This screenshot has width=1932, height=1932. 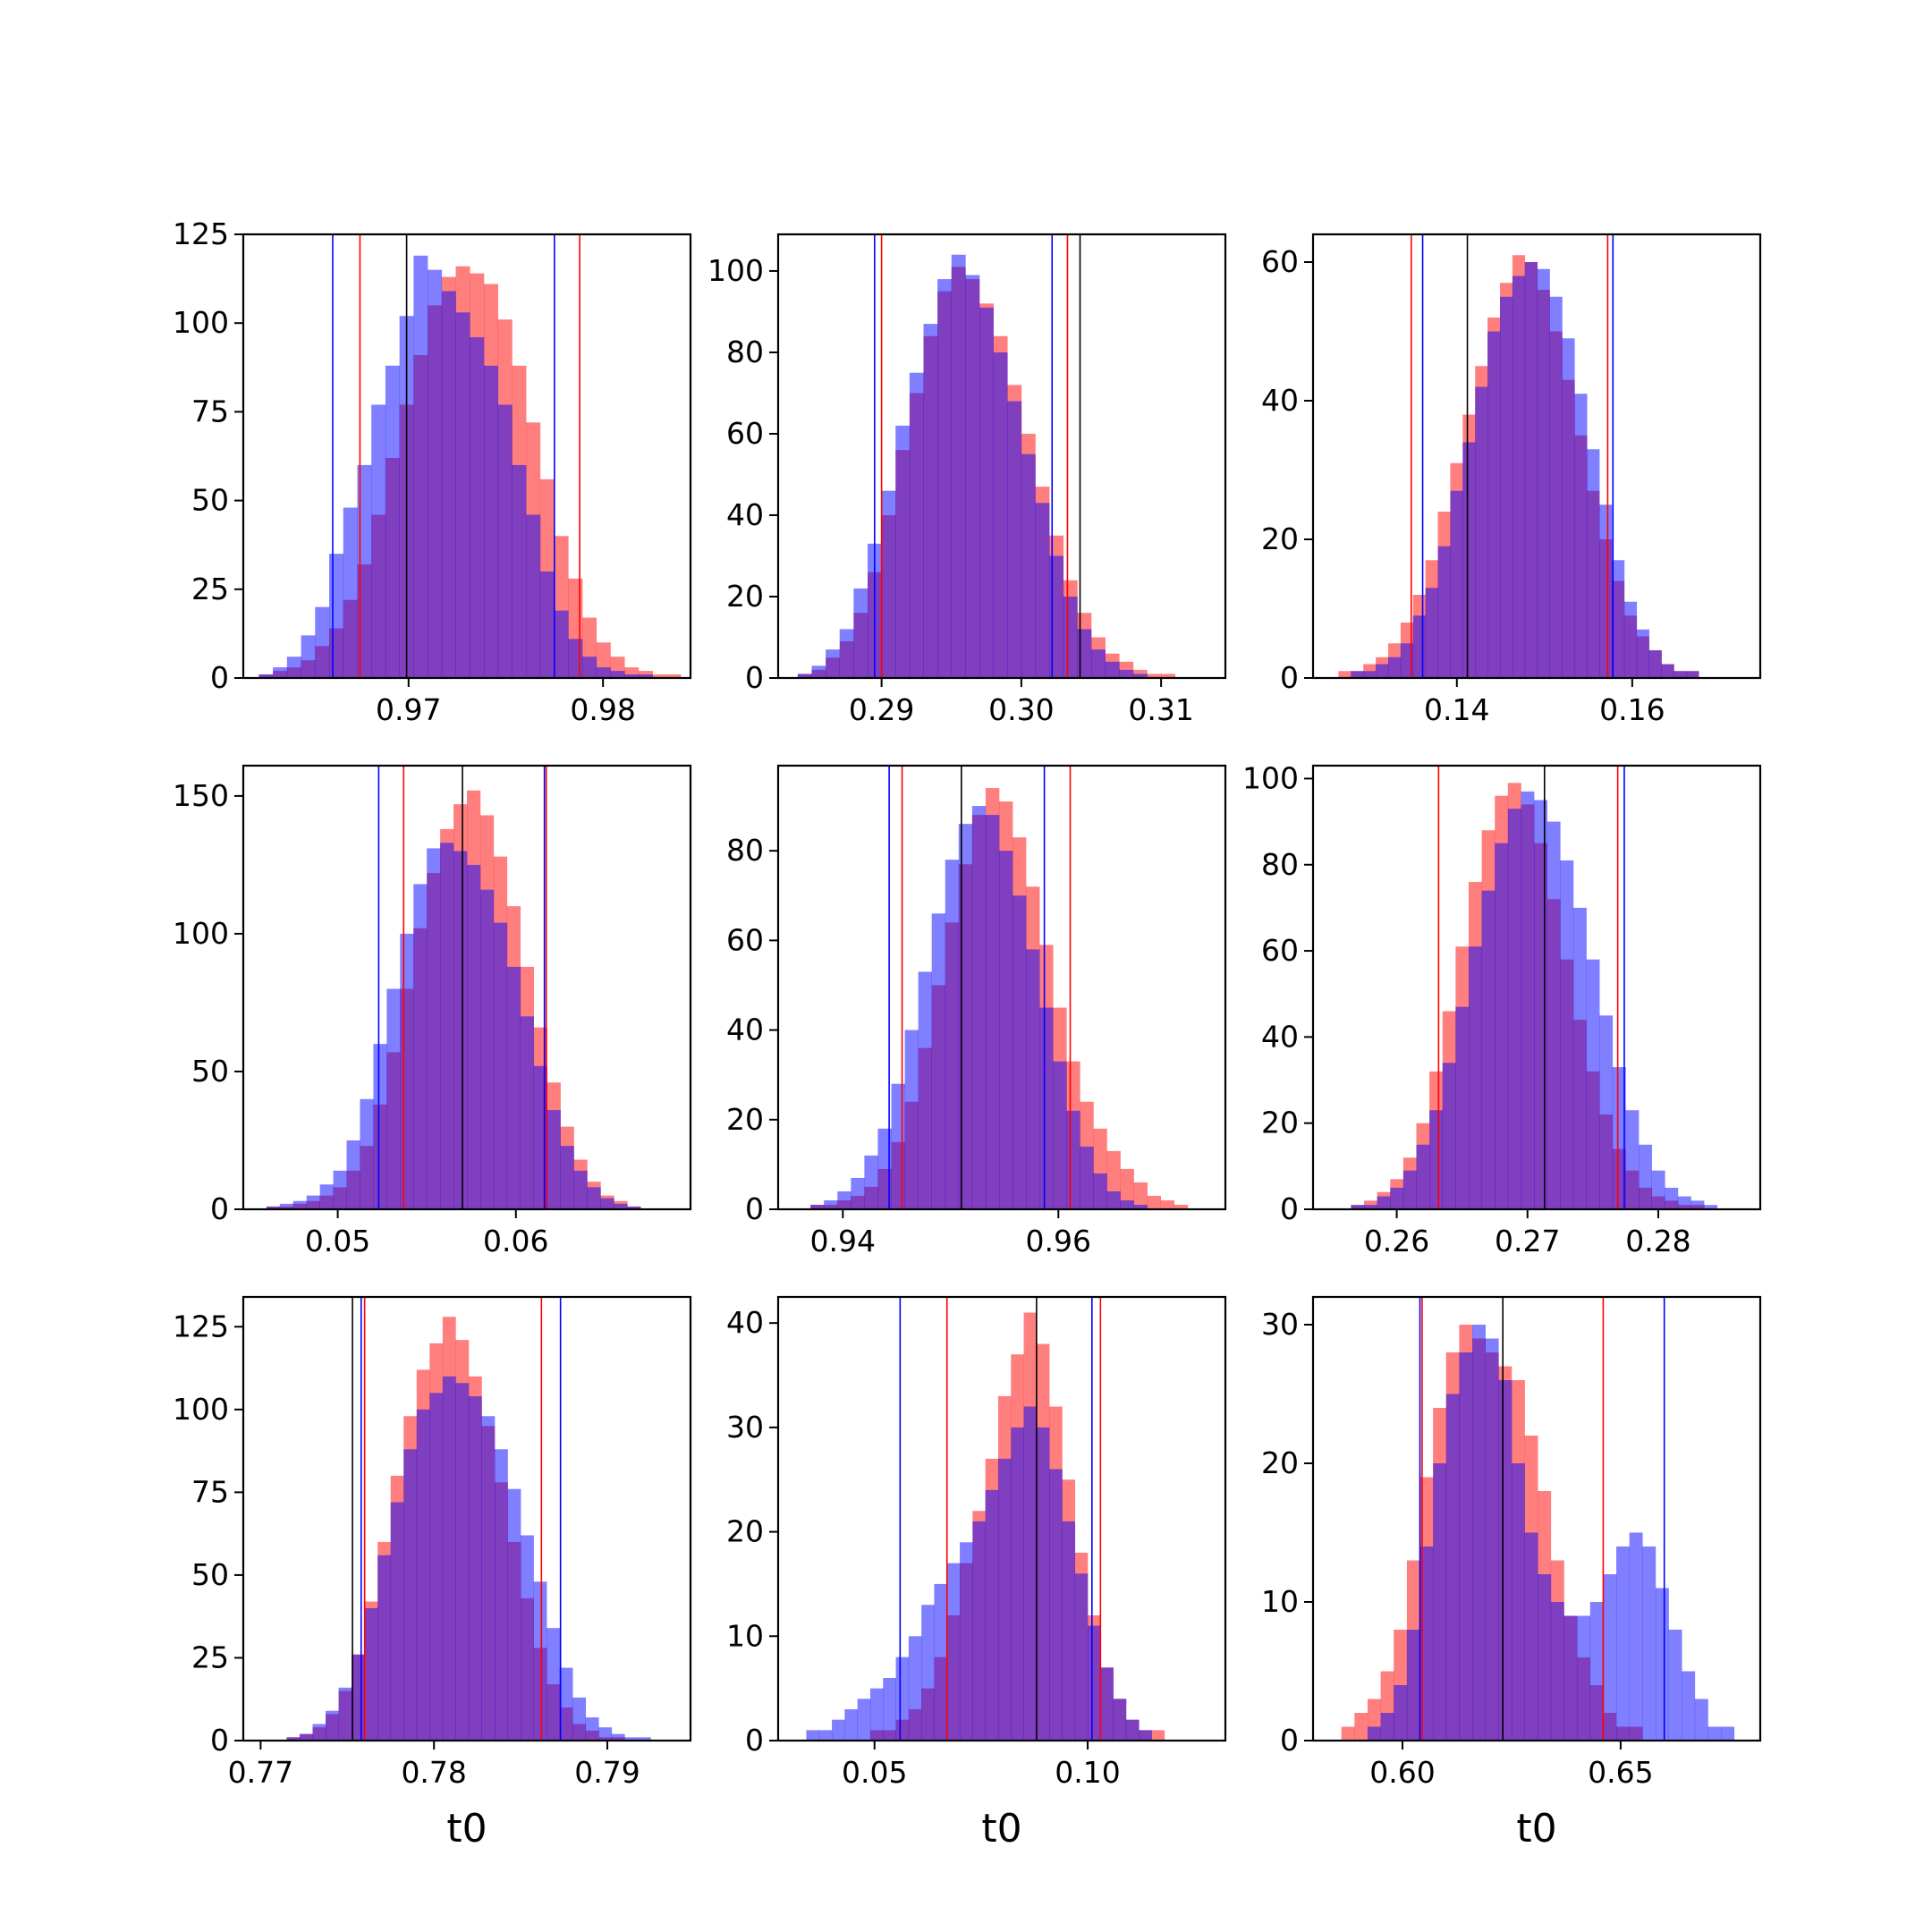 What do you see at coordinates (1502, 1009) in the screenshot?
I see `subplot-6: 0.26 0.27 0.28 0 20 40 60 80 100` at bounding box center [1502, 1009].